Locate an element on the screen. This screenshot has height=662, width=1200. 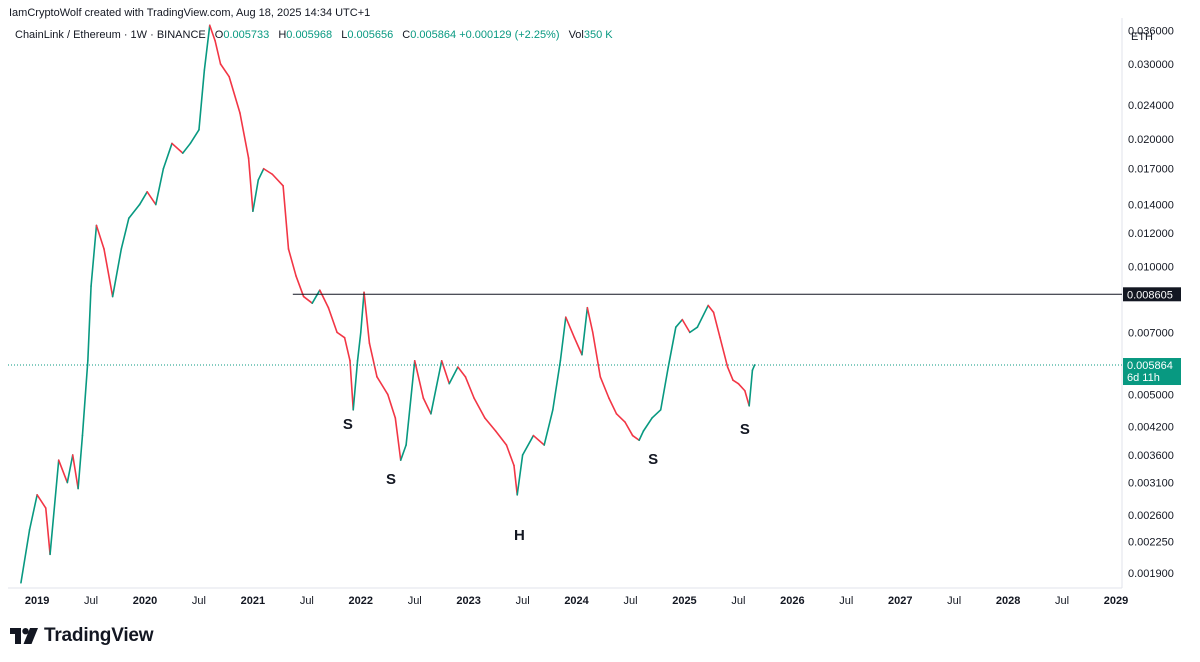
time-tick-label: 2028 is located at coordinates (1008, 601).